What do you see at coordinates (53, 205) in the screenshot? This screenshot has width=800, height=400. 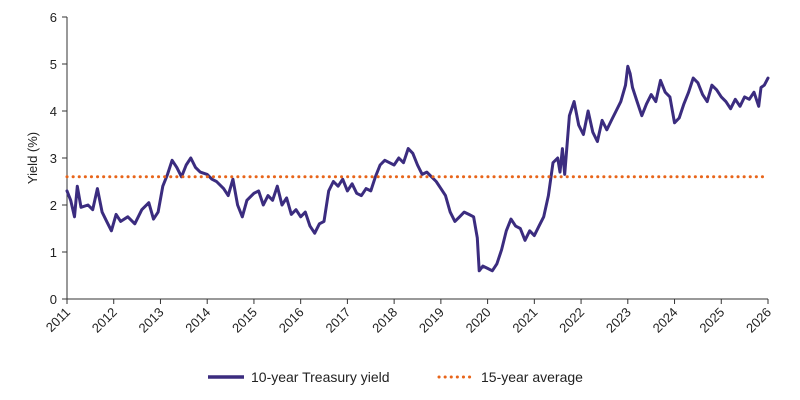 I see `y-tick-label: 2` at bounding box center [53, 205].